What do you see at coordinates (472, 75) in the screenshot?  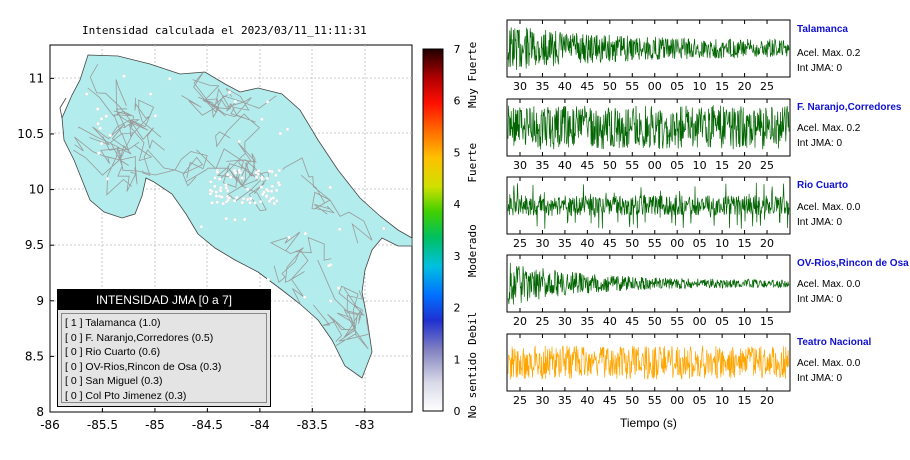 I see `colorbar-label: Muy Fuerte` at bounding box center [472, 75].